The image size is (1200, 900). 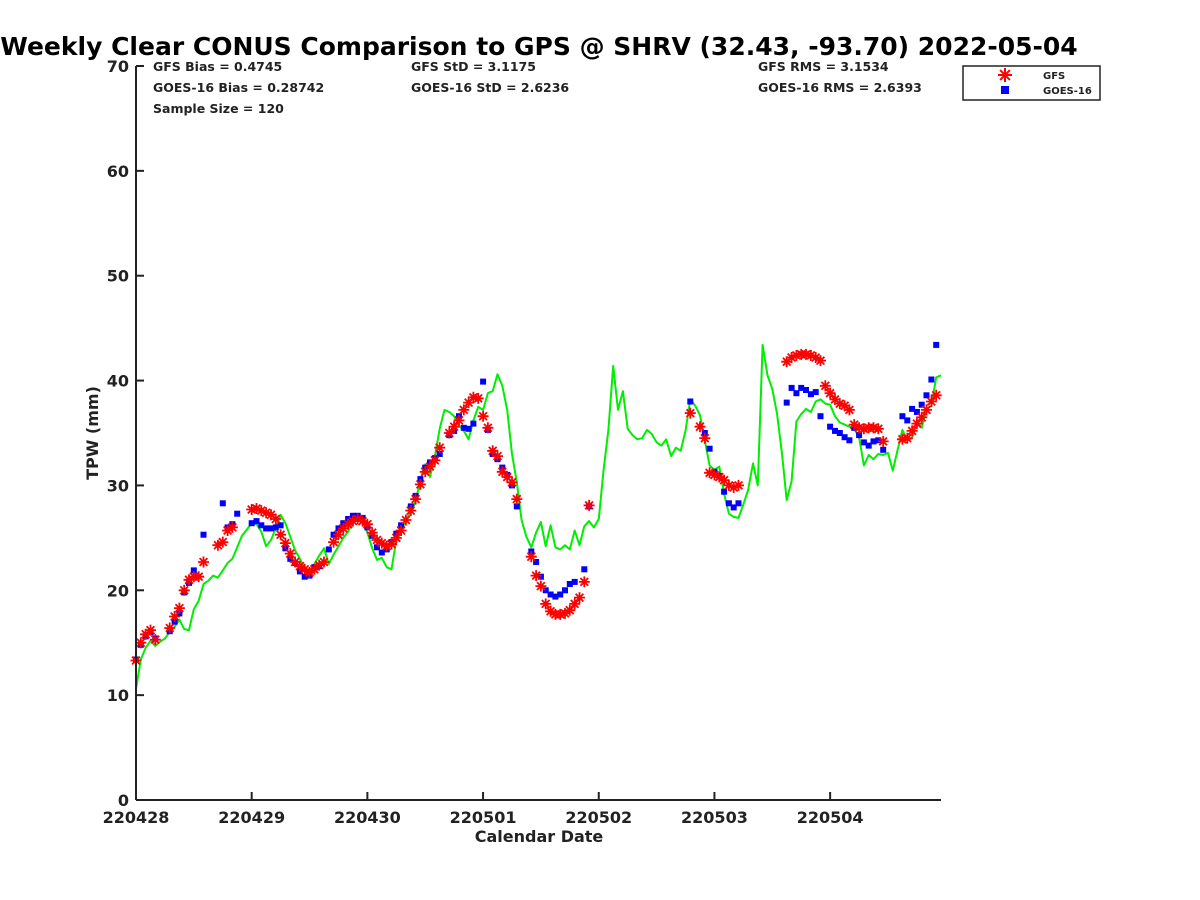 I want to click on y-ticks: 0 10 20 30 40 50 60 70, so click(x=125, y=433).